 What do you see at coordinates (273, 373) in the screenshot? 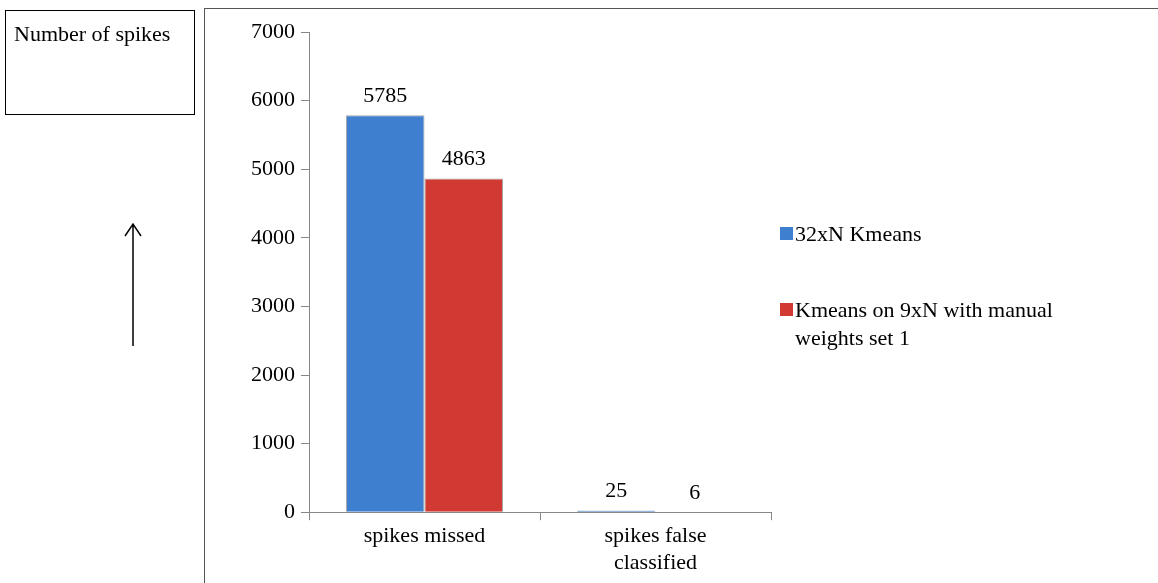
I see `y-tick-label: 2000` at bounding box center [273, 373].